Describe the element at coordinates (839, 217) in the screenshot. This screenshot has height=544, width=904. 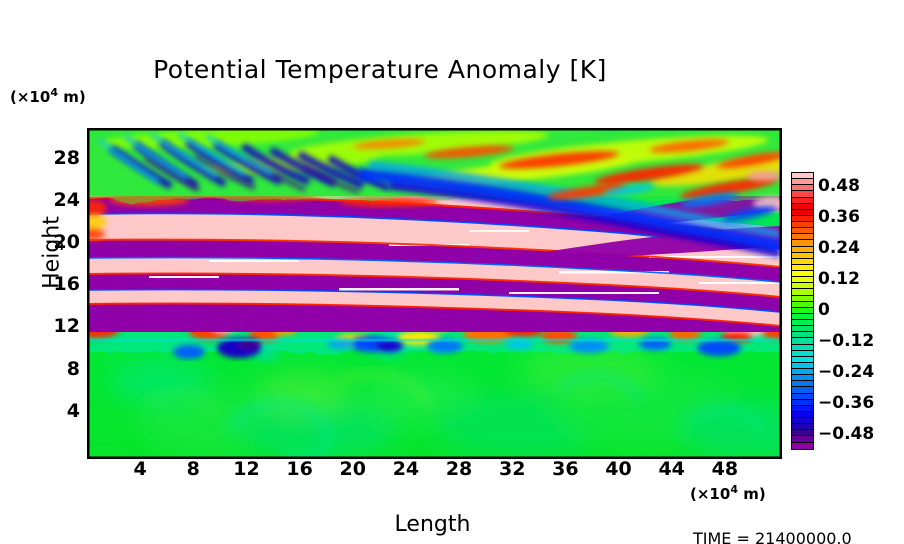
I see `colorbar-tick-label: 0.36` at that location.